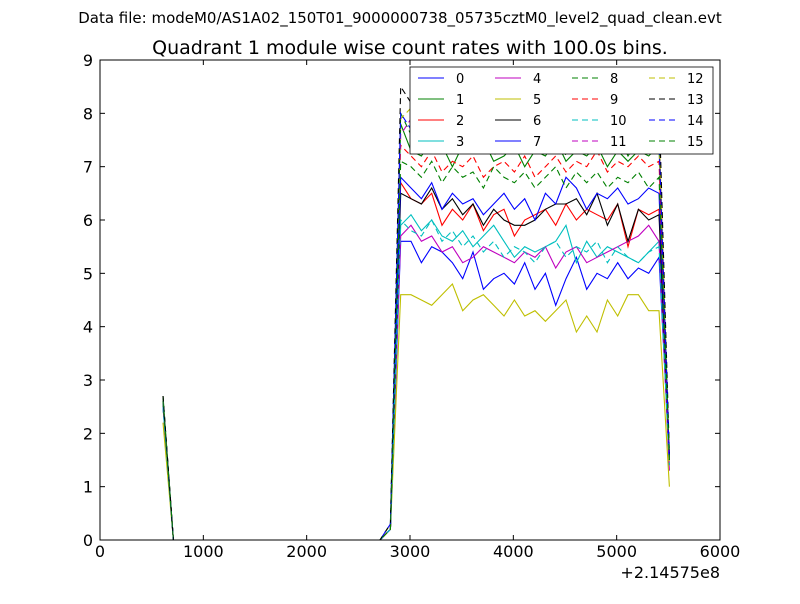 The image size is (800, 604). I want to click on legend-label-1: 1, so click(460, 100).